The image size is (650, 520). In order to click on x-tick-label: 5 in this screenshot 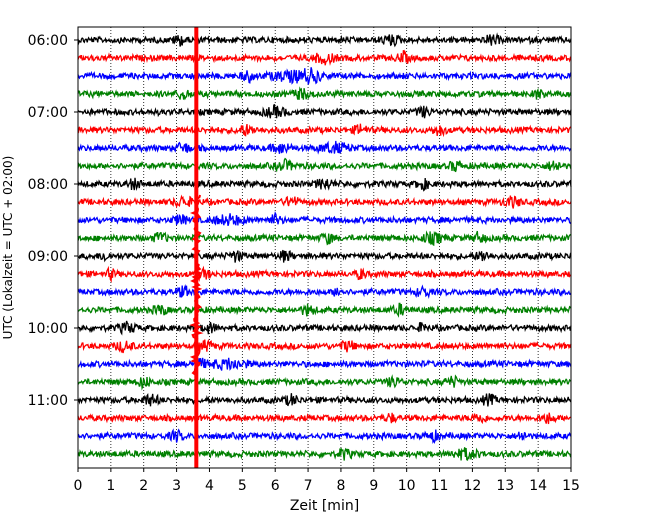, I will do `click(242, 486)`.